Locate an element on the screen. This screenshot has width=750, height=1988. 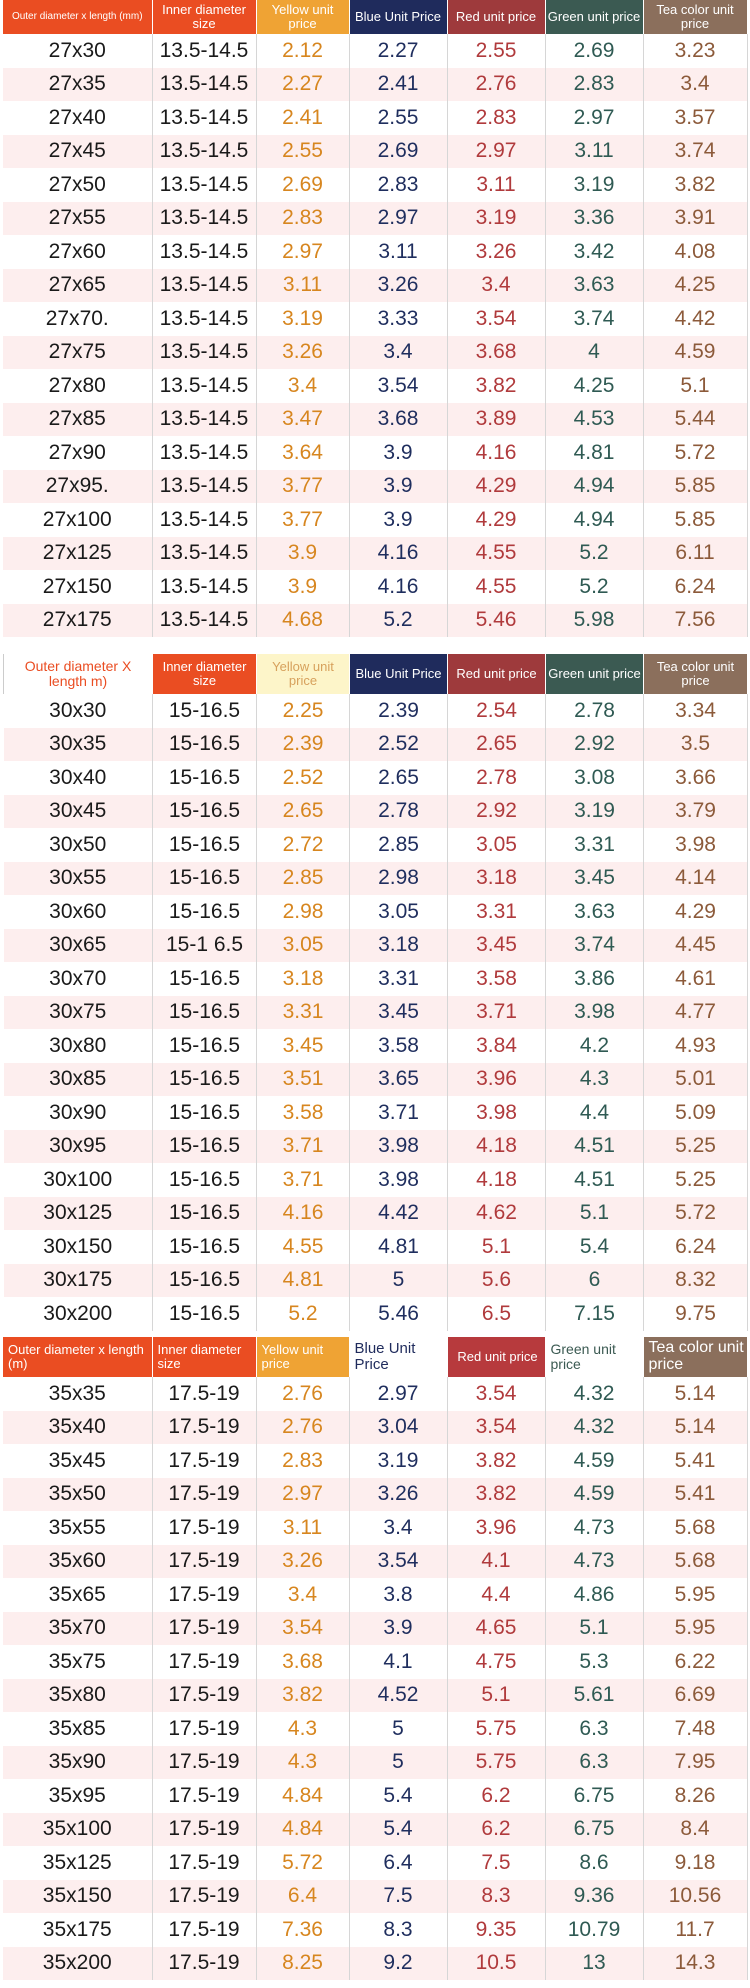
cell-blue: 5.2 is located at coordinates (398, 620).